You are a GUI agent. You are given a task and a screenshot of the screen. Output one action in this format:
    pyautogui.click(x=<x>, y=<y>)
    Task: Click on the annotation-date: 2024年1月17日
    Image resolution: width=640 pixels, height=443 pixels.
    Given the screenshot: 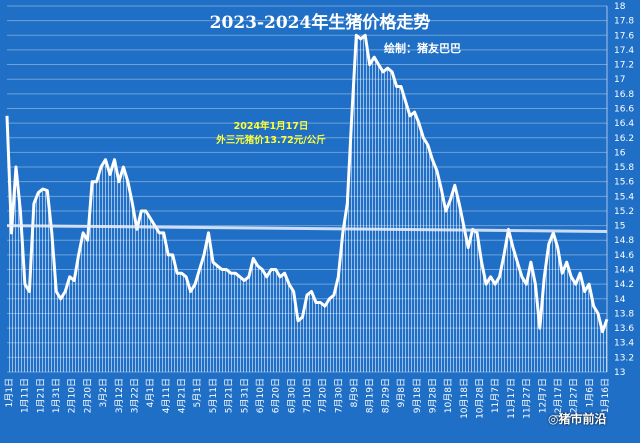 What is the action you would take?
    pyautogui.click(x=271, y=126)
    